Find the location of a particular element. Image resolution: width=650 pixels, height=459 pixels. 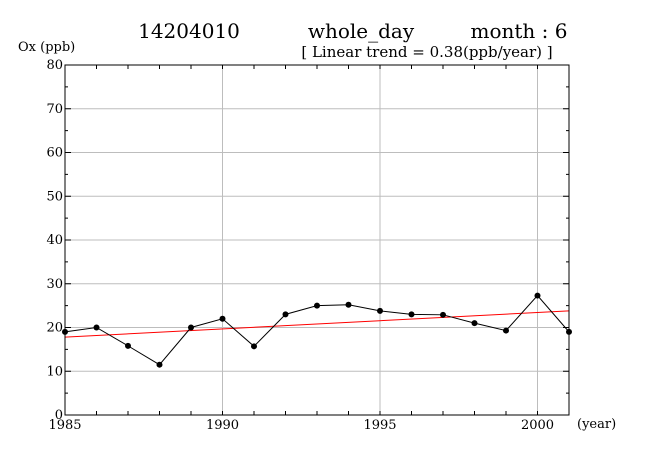

linear-trend-line is located at coordinates (317, 324).